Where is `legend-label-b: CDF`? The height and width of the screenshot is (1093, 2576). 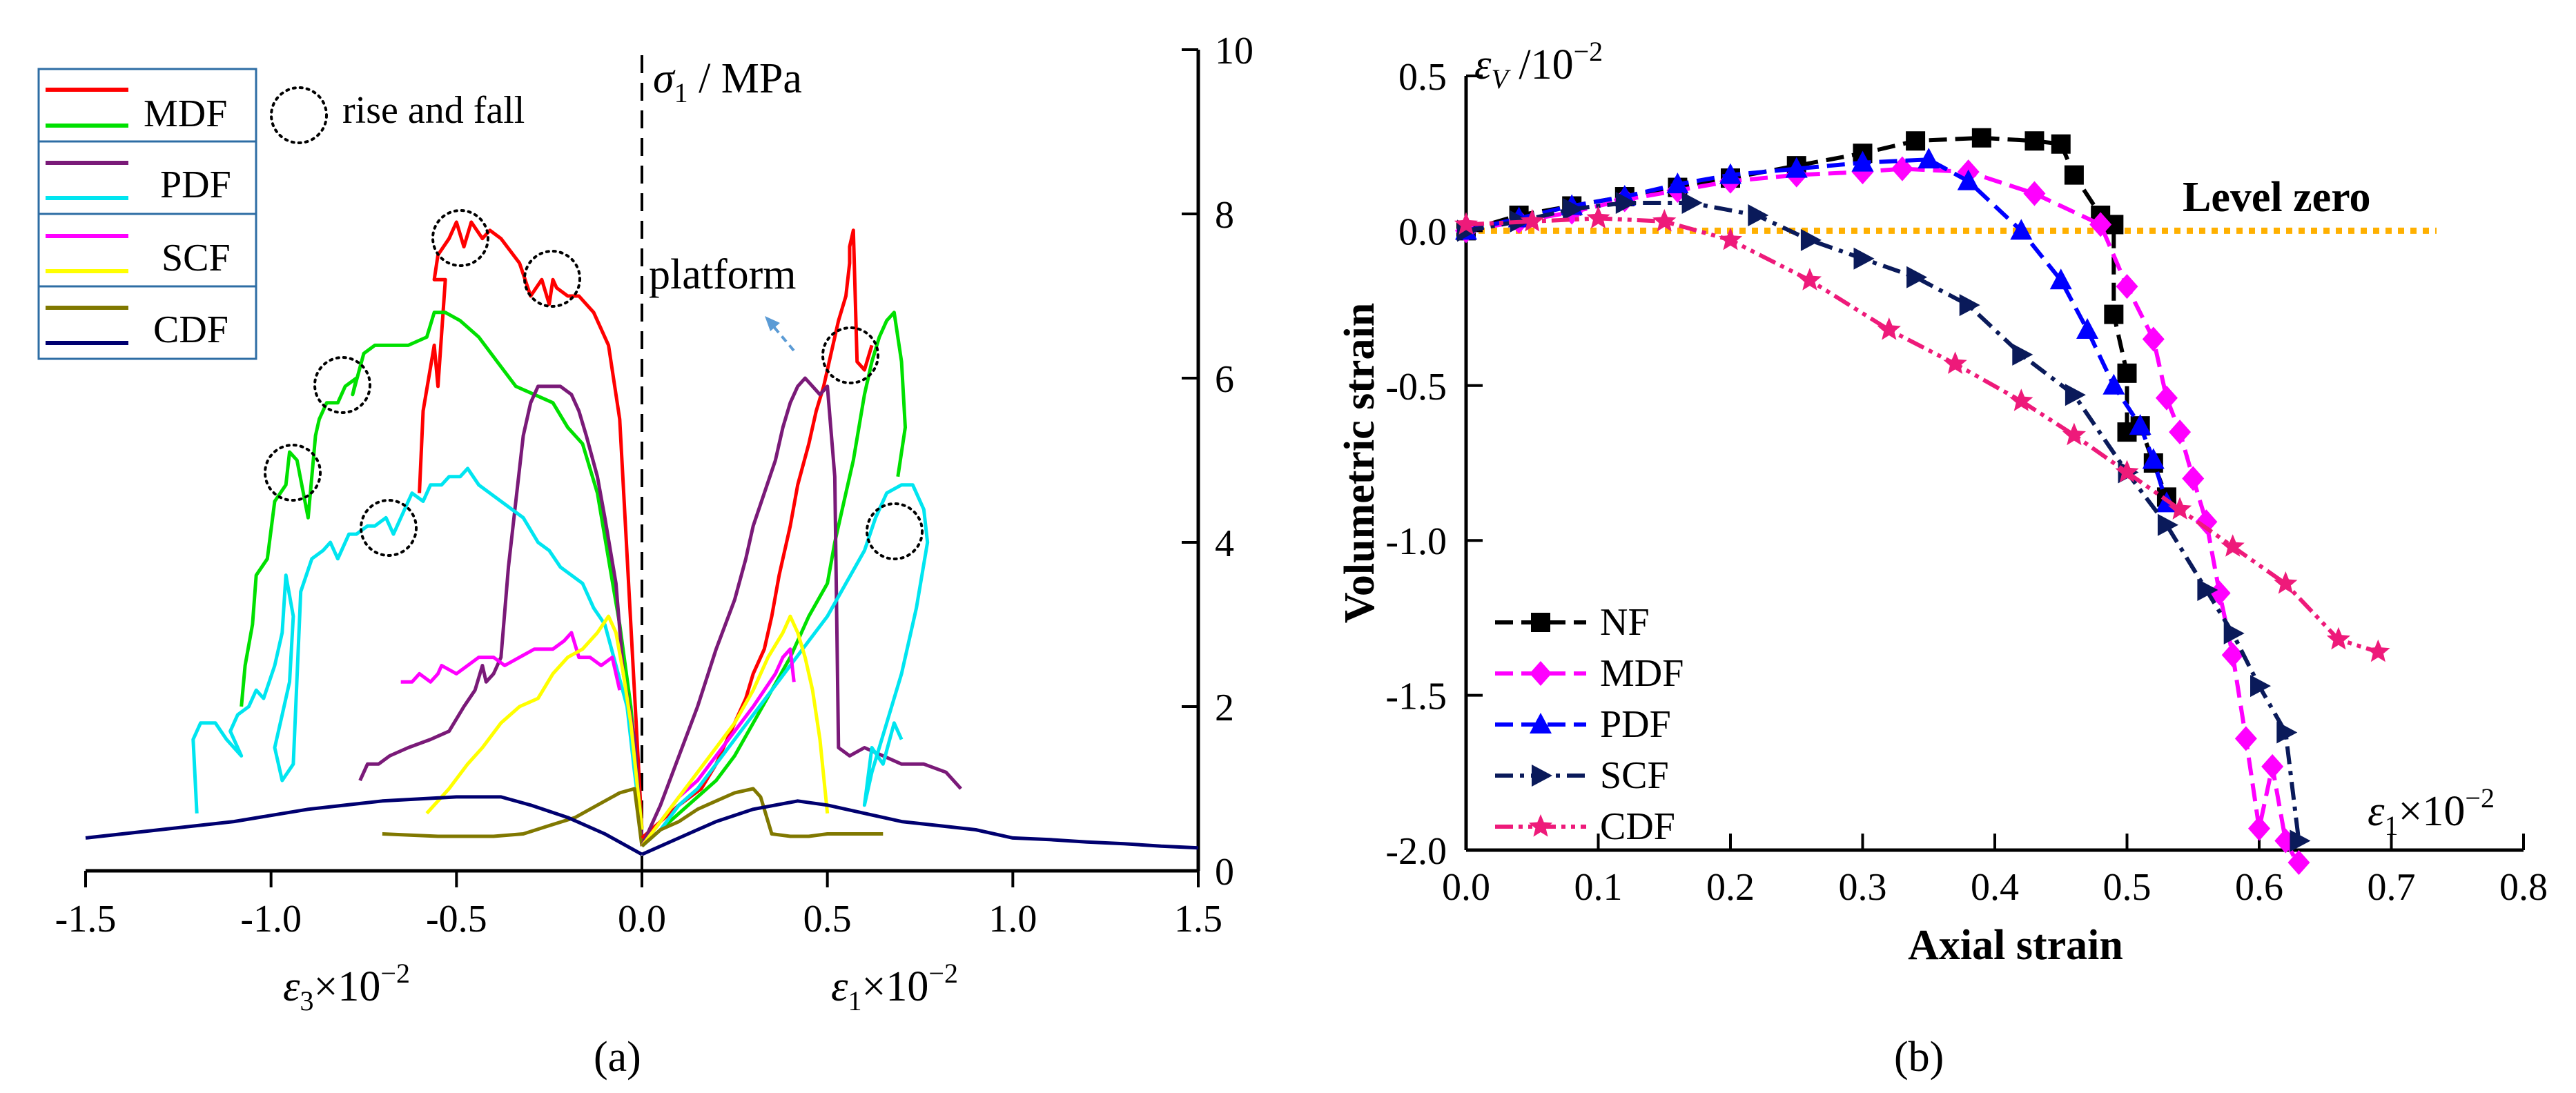 legend-label-b: CDF is located at coordinates (1637, 826).